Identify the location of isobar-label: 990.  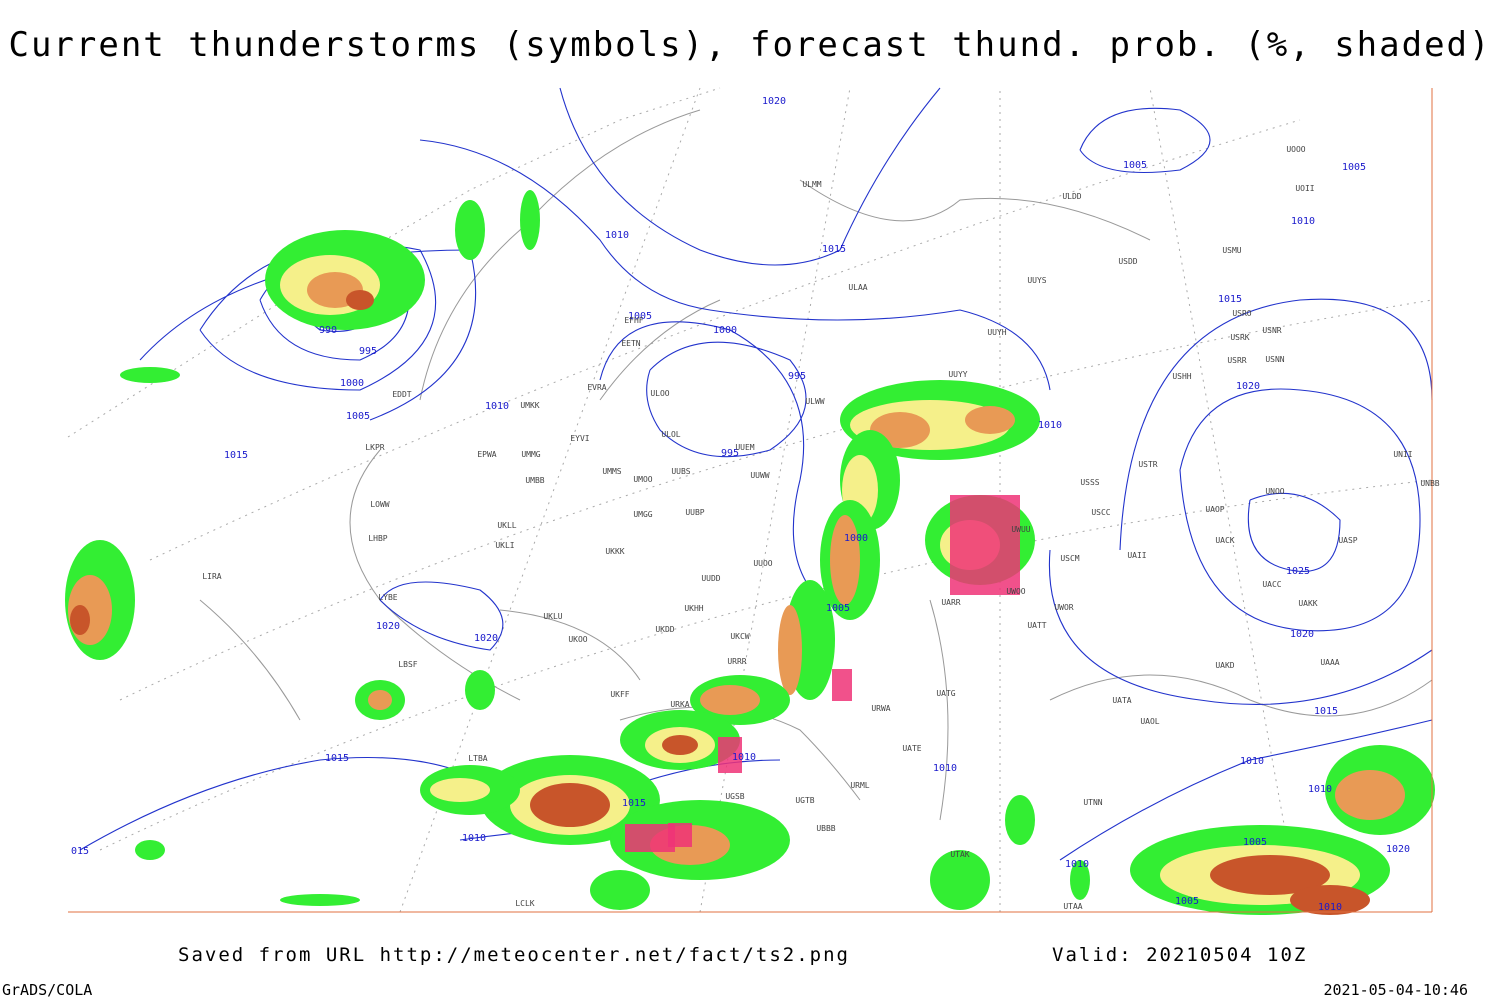
(328, 330).